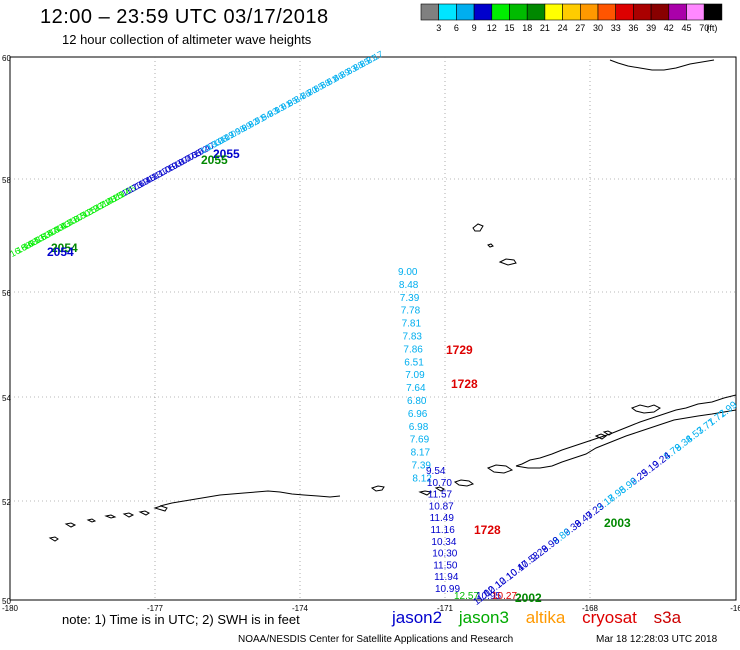  What do you see at coordinates (590, 608) in the screenshot?
I see `longitude-tick-label: -168` at bounding box center [590, 608].